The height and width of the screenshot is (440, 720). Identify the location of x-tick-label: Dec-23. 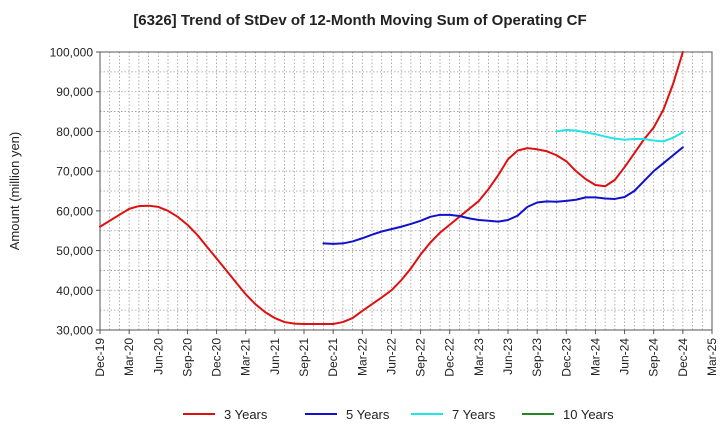
(566, 357).